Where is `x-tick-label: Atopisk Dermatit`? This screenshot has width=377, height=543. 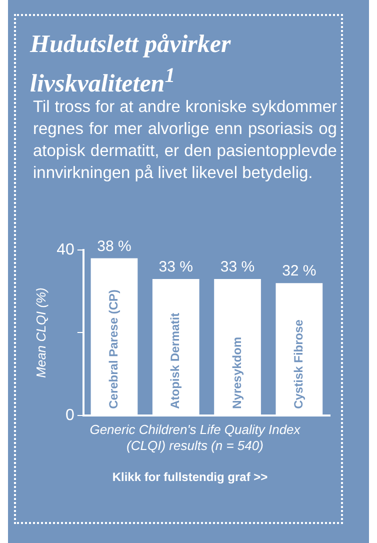
x-tick-label: Atopisk Dermatit is located at coordinates (175, 360).